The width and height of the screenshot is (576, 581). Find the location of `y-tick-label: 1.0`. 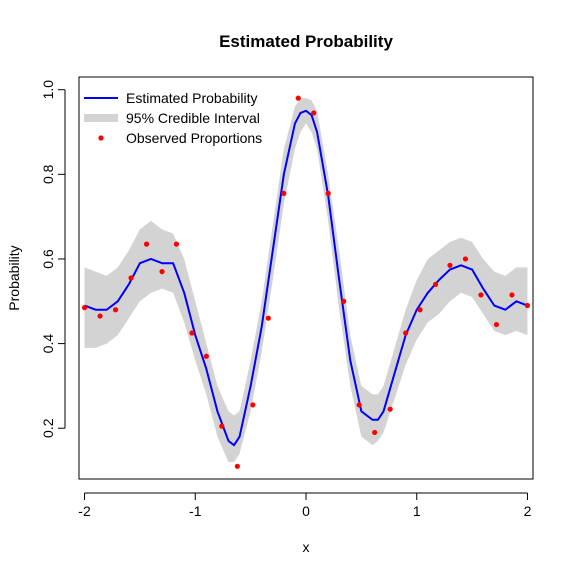

y-tick-label: 1.0 is located at coordinates (48, 90).